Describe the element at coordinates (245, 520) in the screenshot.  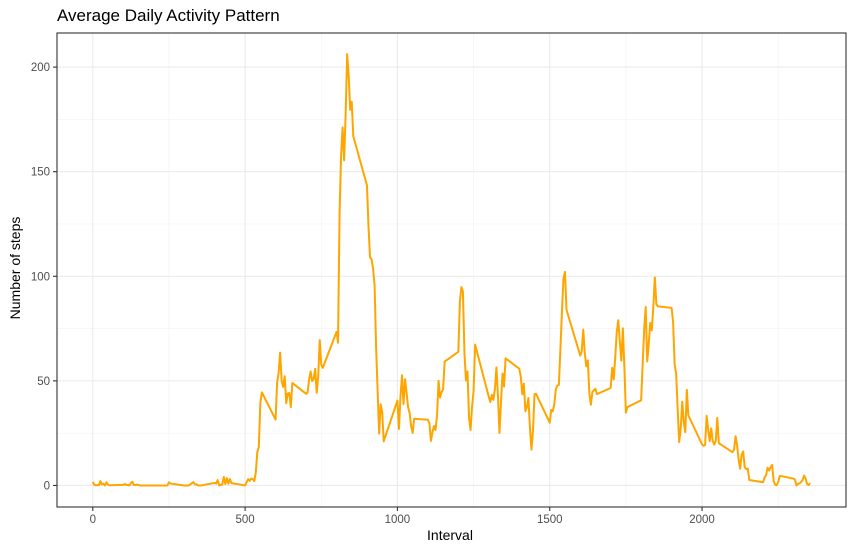
I see `x-tick-label: 500` at that location.